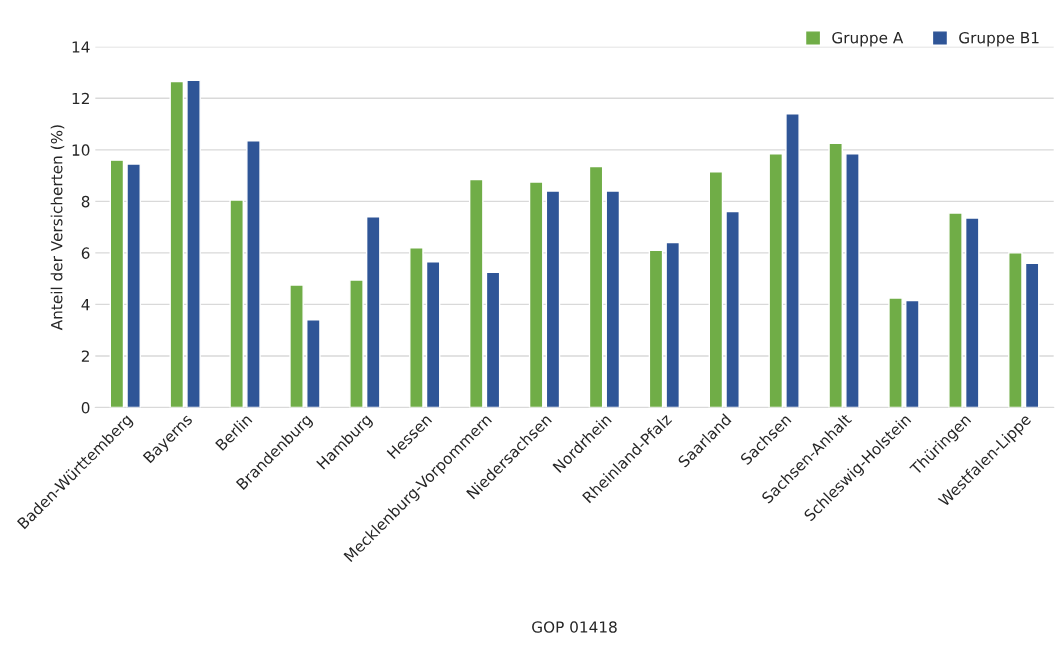 The image size is (1059, 668). Describe the element at coordinates (868, 39) in the screenshot. I see `legend-label: Gruppe A` at that location.